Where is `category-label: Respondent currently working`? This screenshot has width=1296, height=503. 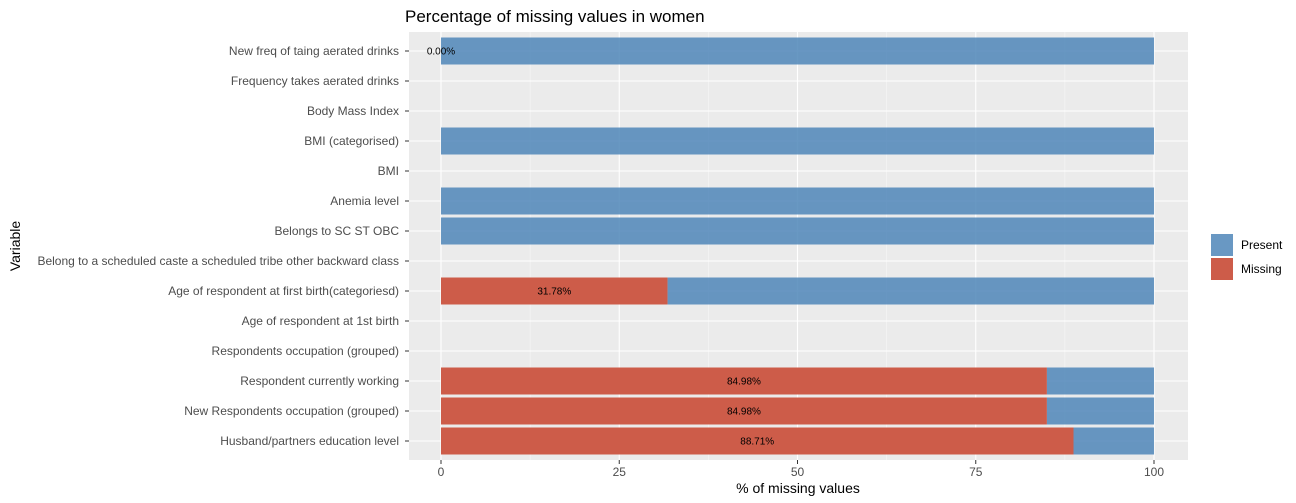 category-label: Respondent currently working is located at coordinates (319, 381).